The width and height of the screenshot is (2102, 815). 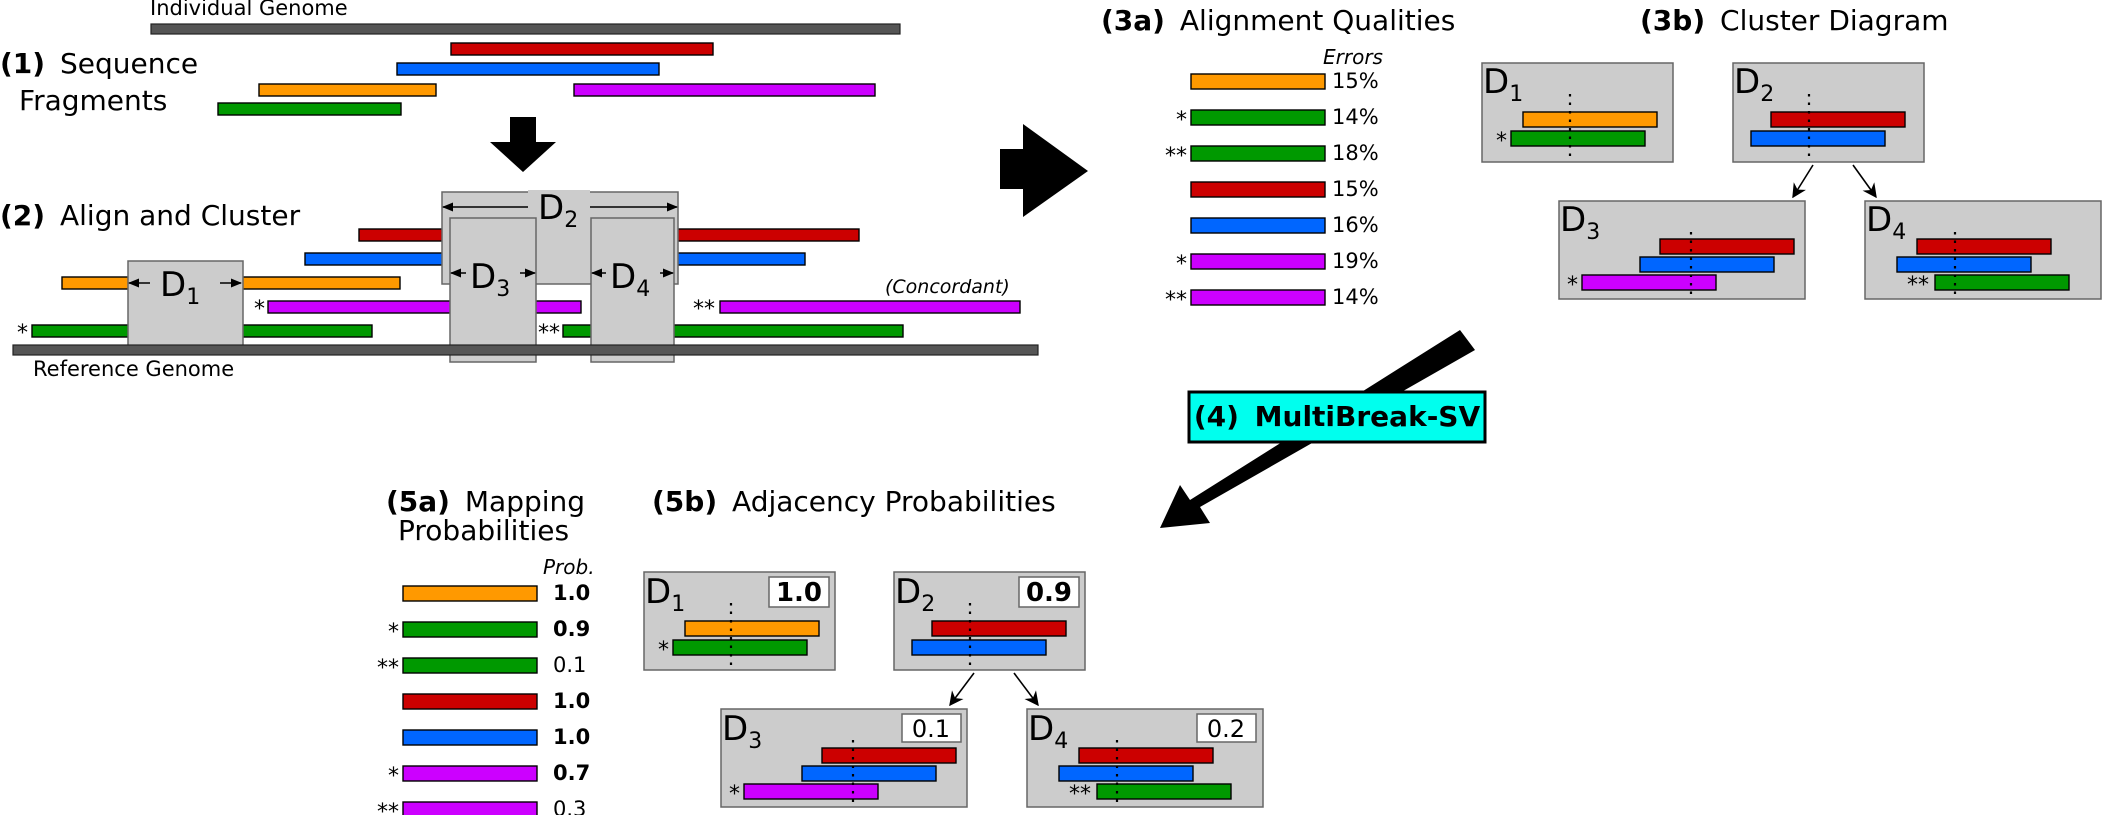 What do you see at coordinates (173, 285) in the screenshot?
I see `cluster-d1-letter: D` at bounding box center [173, 285].